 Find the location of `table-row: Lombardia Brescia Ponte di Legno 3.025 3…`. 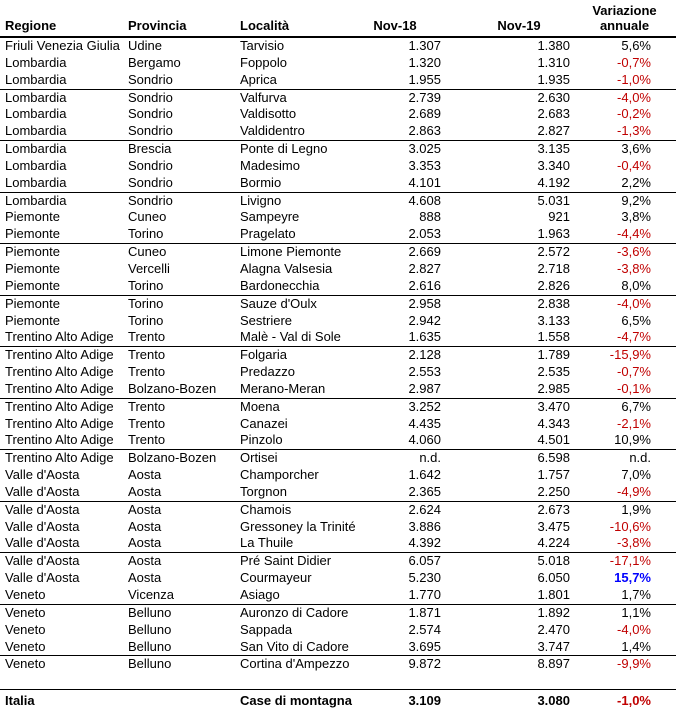

table-row: Lombardia Brescia Ponte di Legno 3.025 3… is located at coordinates (338, 149).